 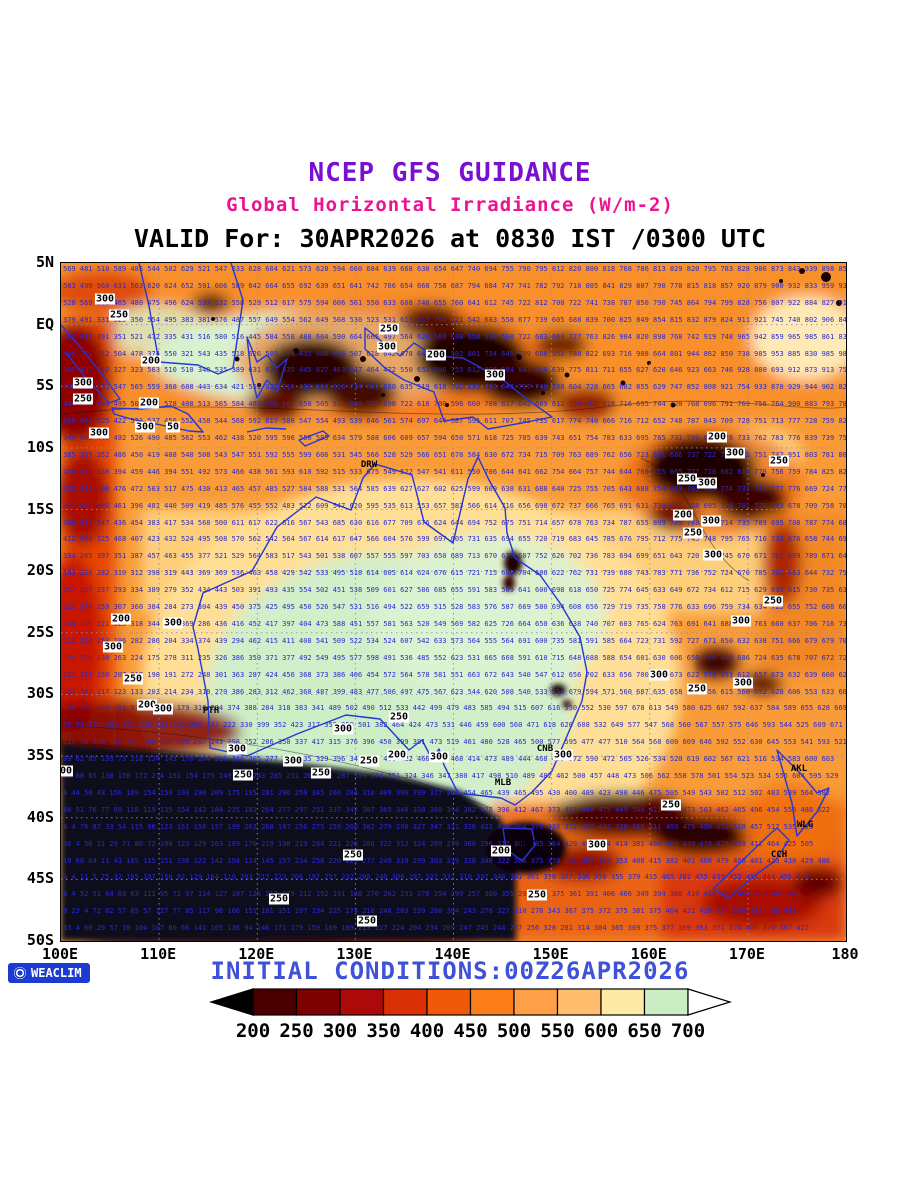 I want to click on station-label: MLB, so click(x=503, y=783).